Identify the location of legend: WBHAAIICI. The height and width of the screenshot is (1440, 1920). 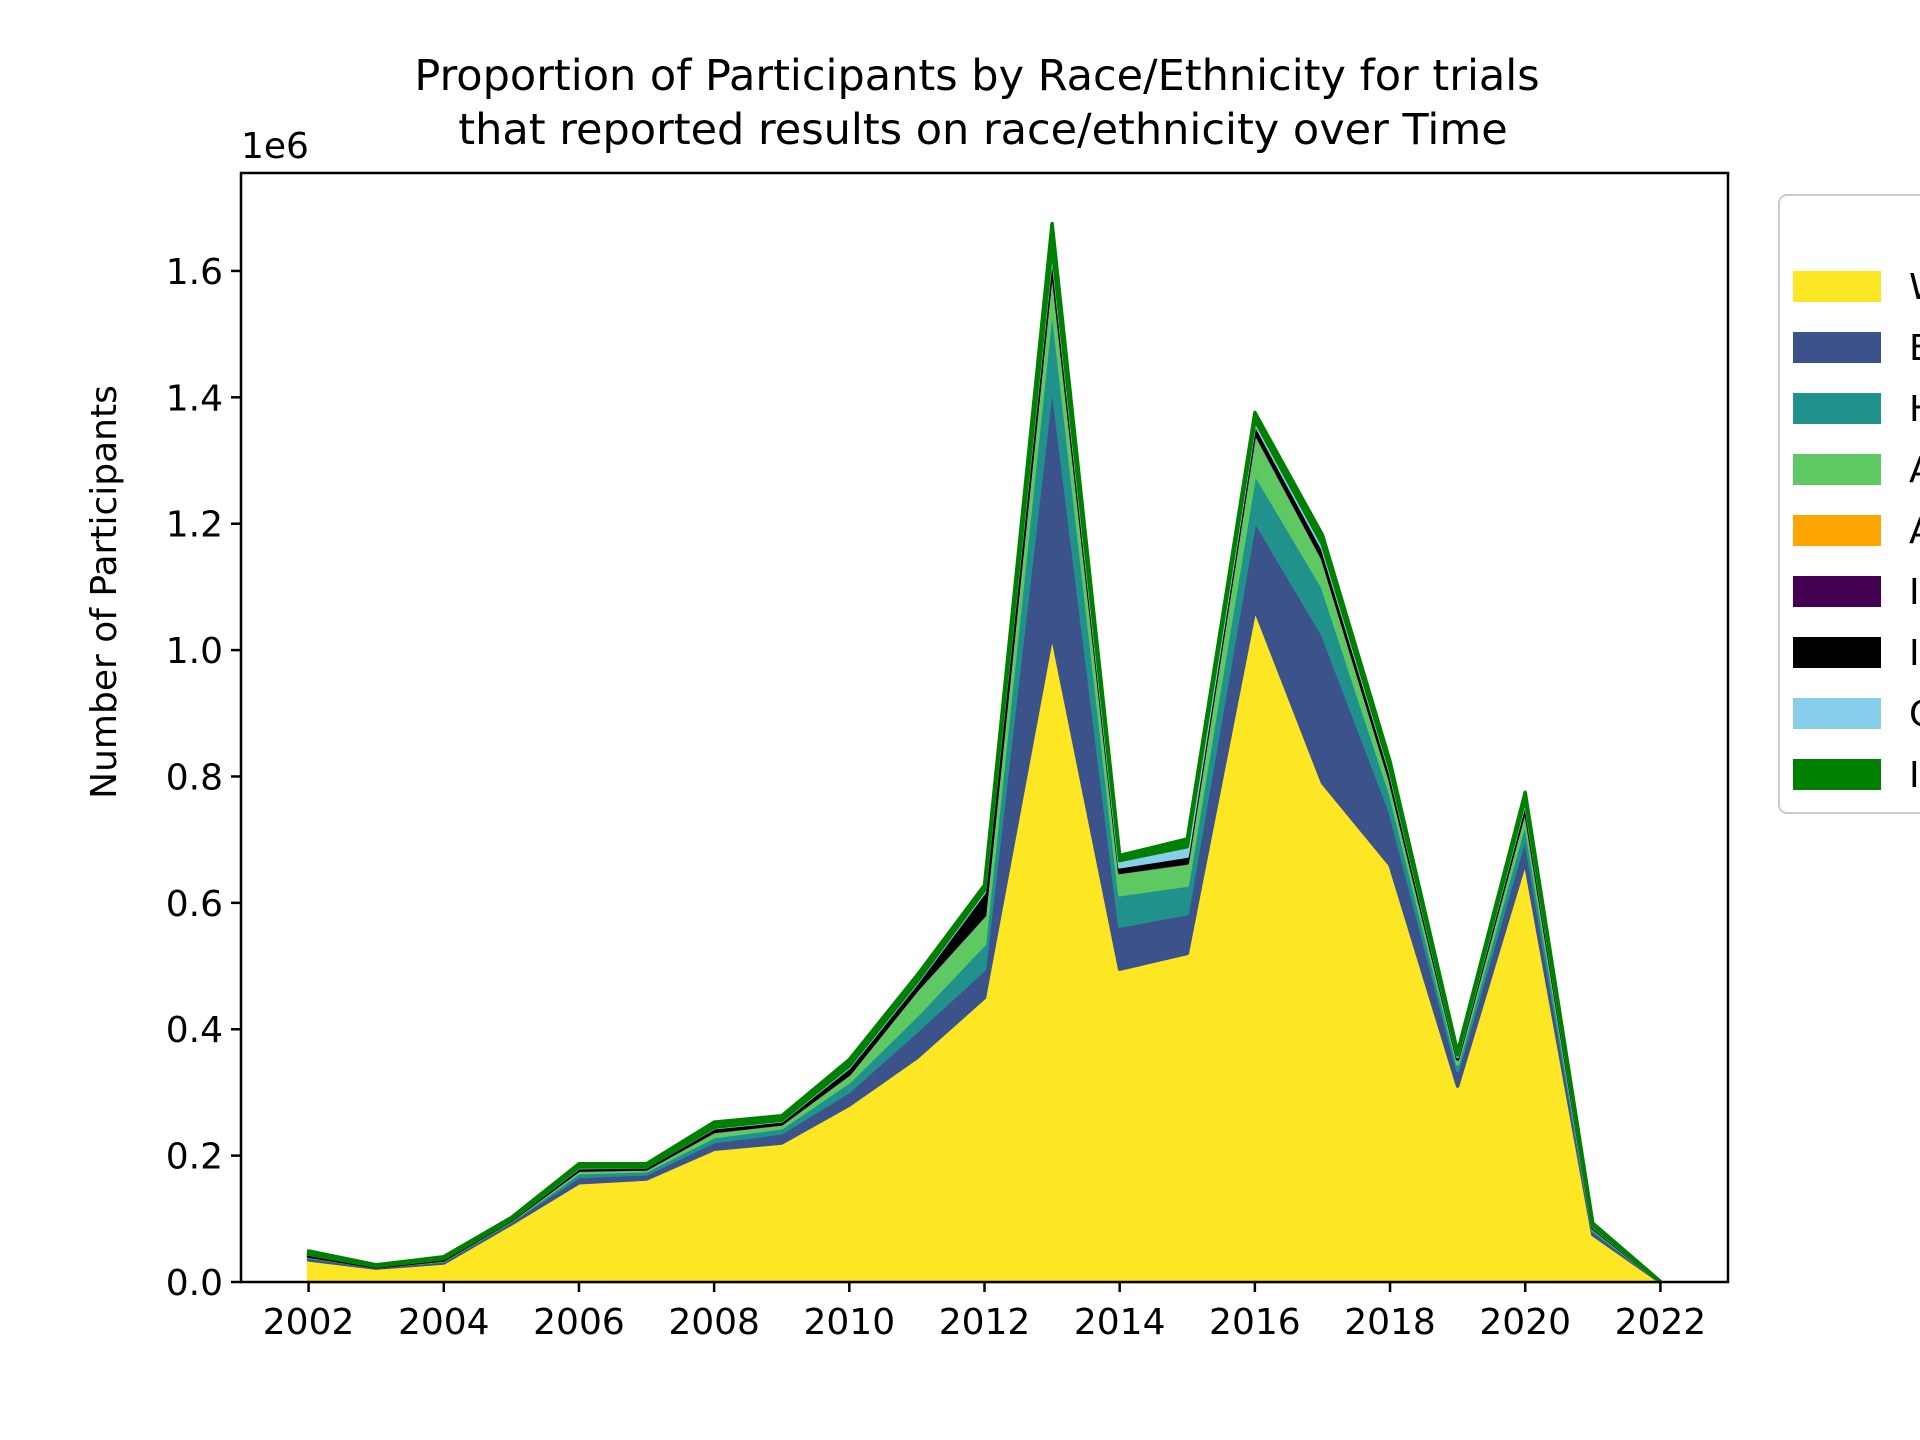
(1849, 504).